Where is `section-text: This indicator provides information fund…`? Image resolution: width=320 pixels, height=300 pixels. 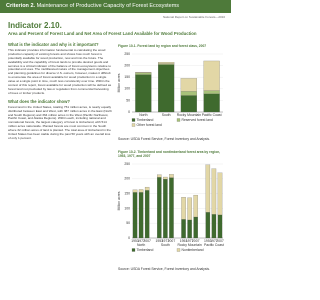 section-text: This indicator provides information fund… is located at coordinates (60, 71).